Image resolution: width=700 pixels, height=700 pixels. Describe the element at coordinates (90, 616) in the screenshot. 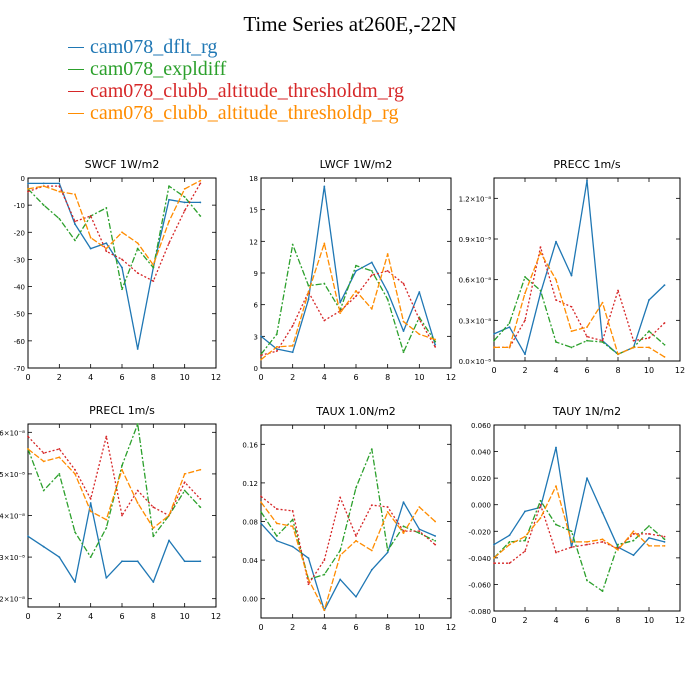

I see `x-tick-label: 4` at that location.